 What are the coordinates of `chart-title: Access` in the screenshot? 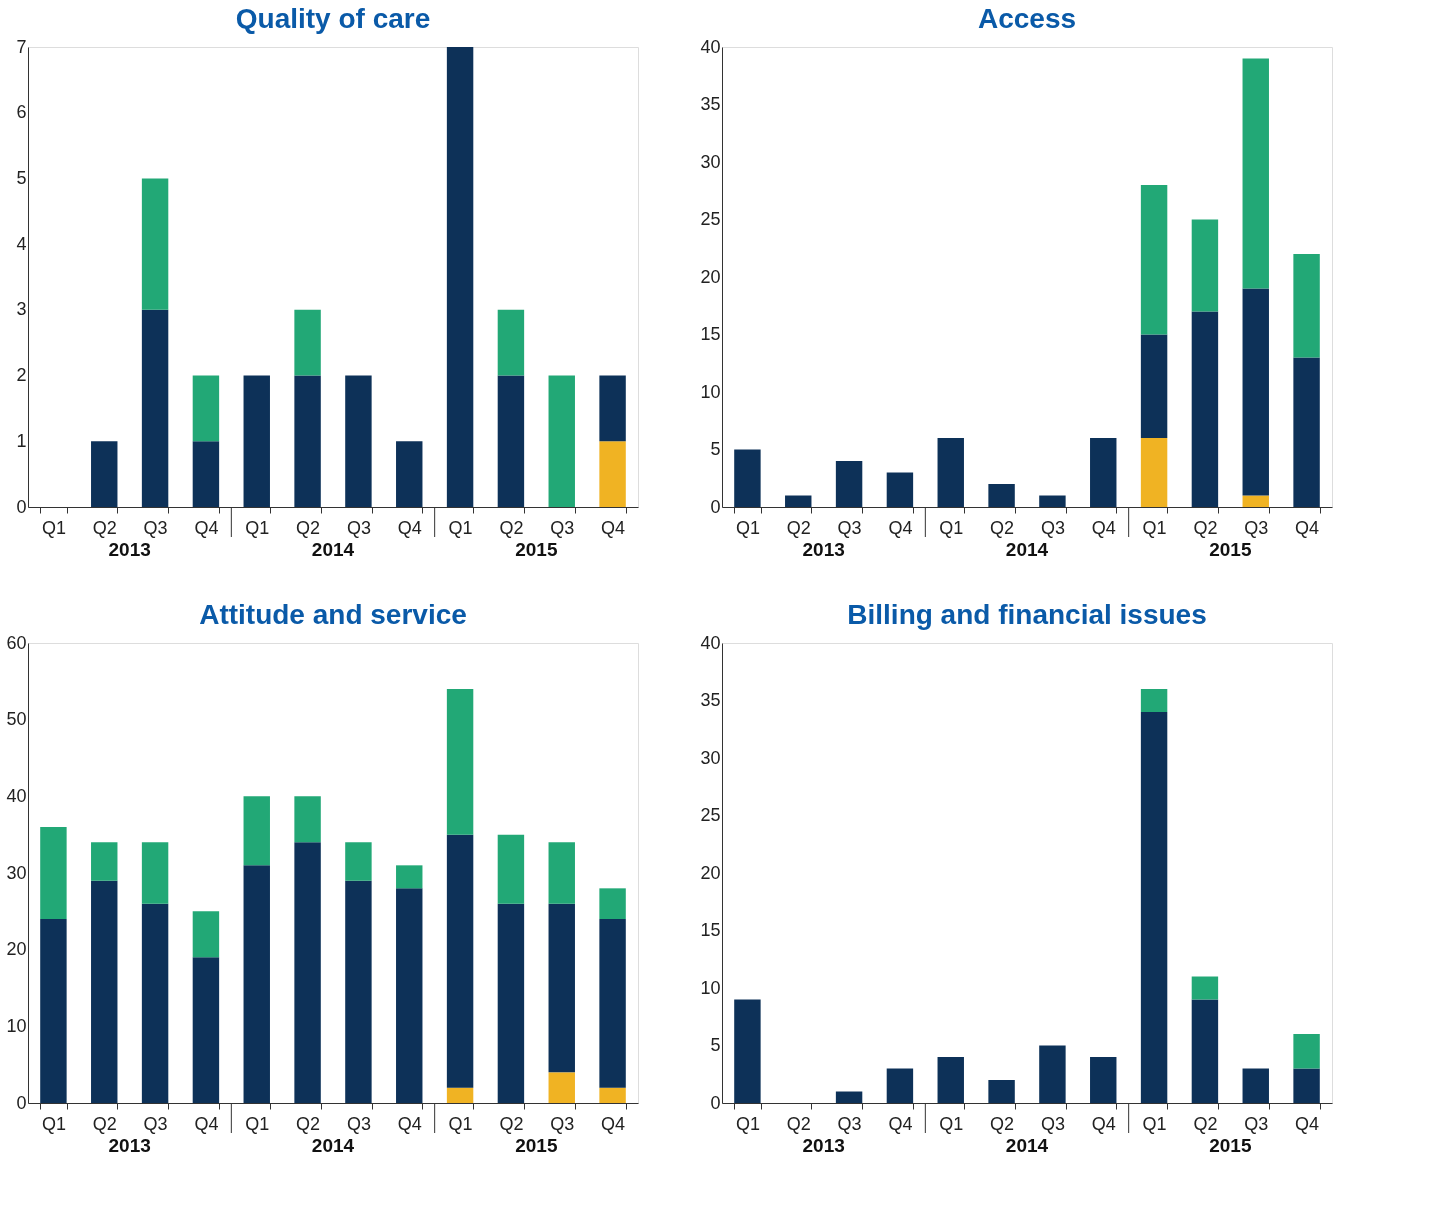 It's located at (1027, 18).